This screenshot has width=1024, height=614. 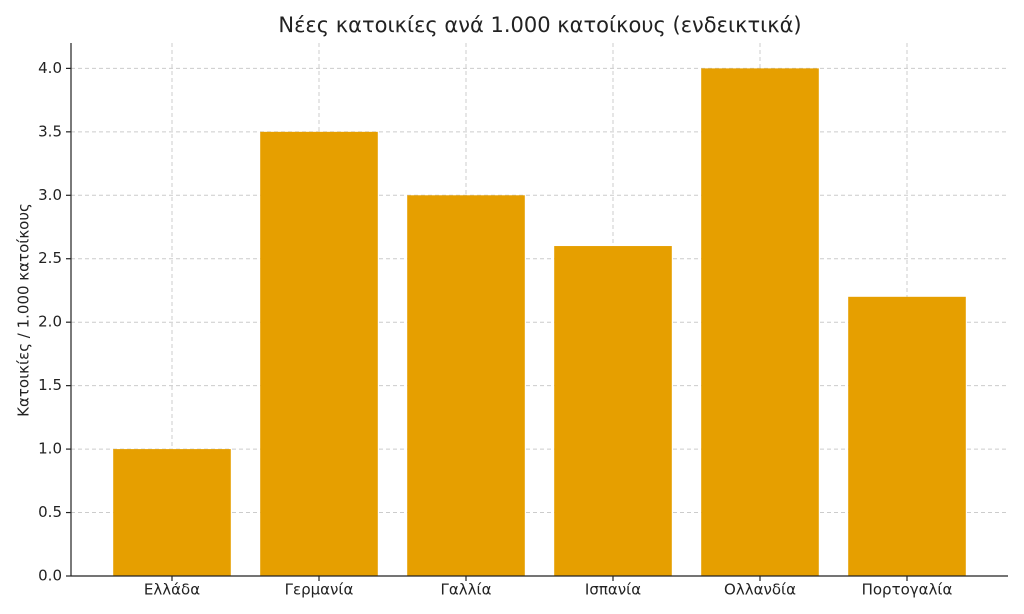 I want to click on x-tick-label: Πορτογαλία, so click(x=907, y=590).